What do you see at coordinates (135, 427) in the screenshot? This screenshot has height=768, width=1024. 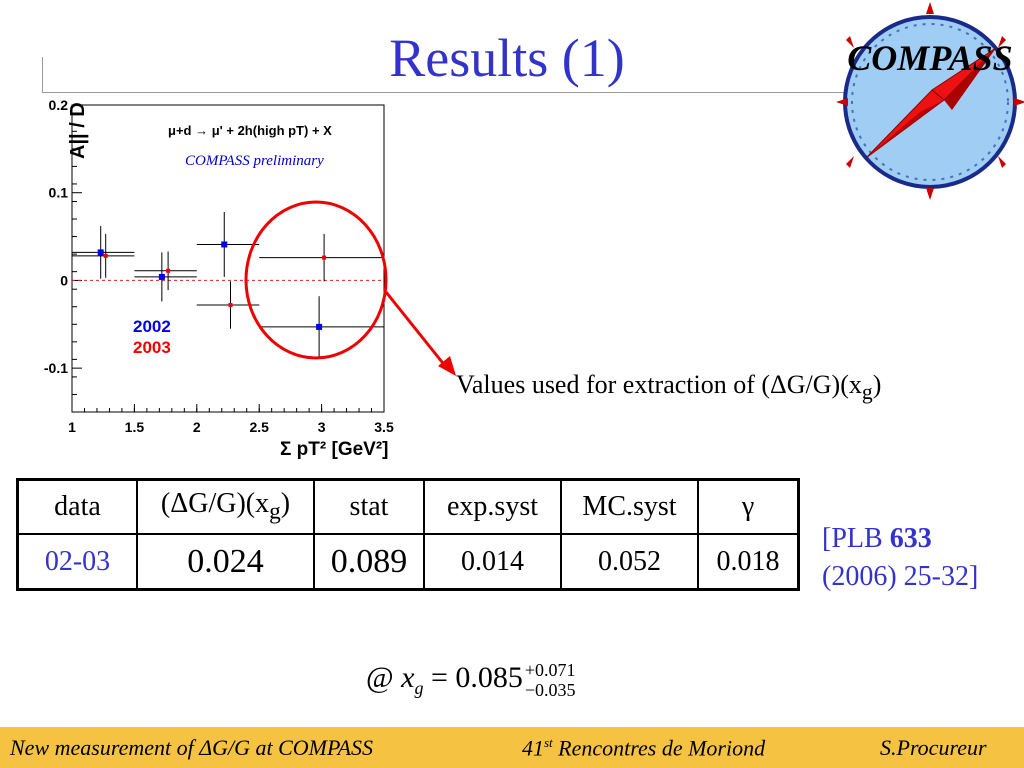 I see `x-tick-label: 1.5` at bounding box center [135, 427].